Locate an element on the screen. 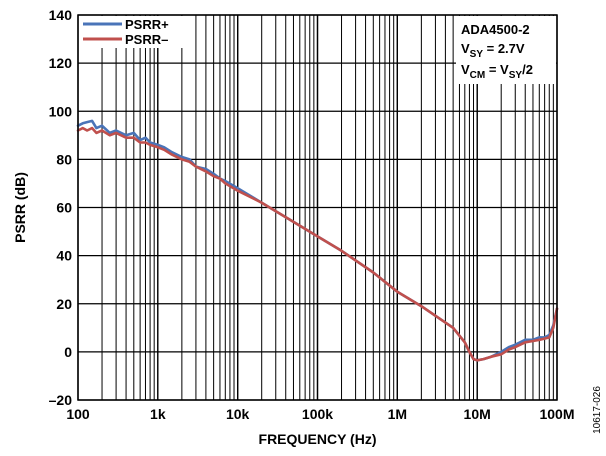  figure-id: 10617-026 is located at coordinates (597, 410).